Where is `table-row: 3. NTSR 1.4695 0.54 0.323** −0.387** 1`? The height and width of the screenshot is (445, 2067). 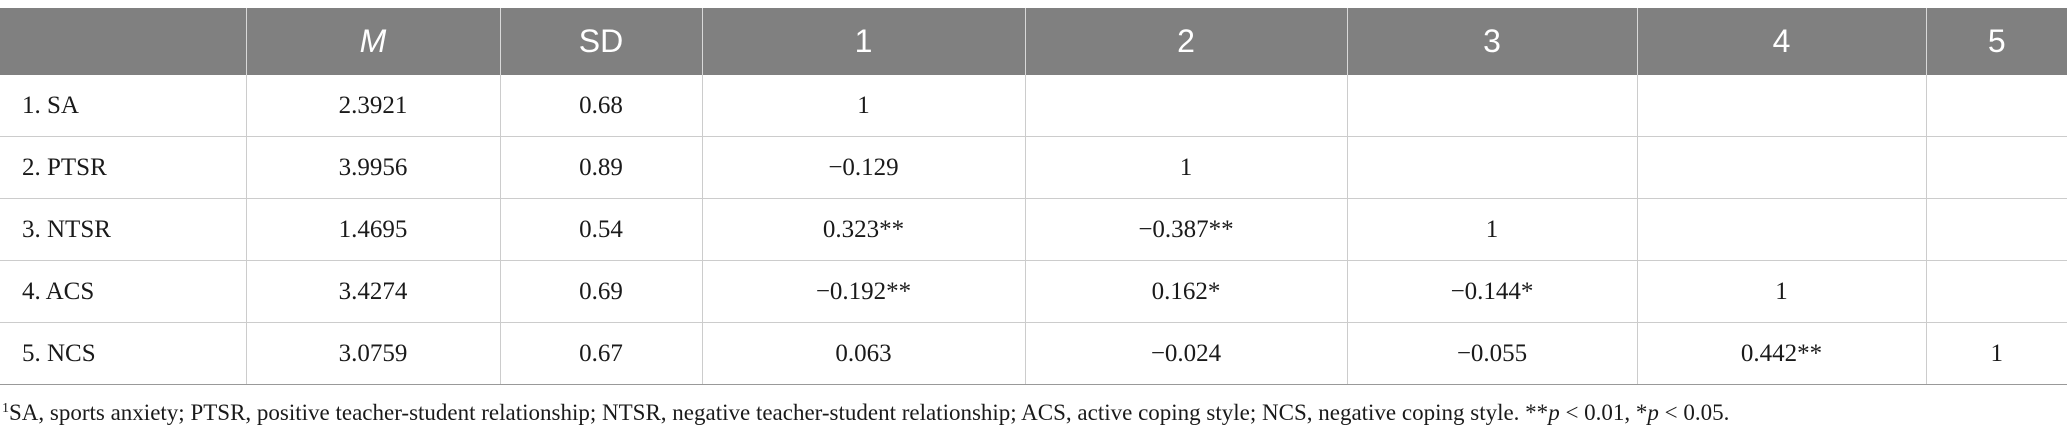
table-row: 3. NTSR 1.4695 0.54 0.323** −0.387** 1 is located at coordinates (1033, 229).